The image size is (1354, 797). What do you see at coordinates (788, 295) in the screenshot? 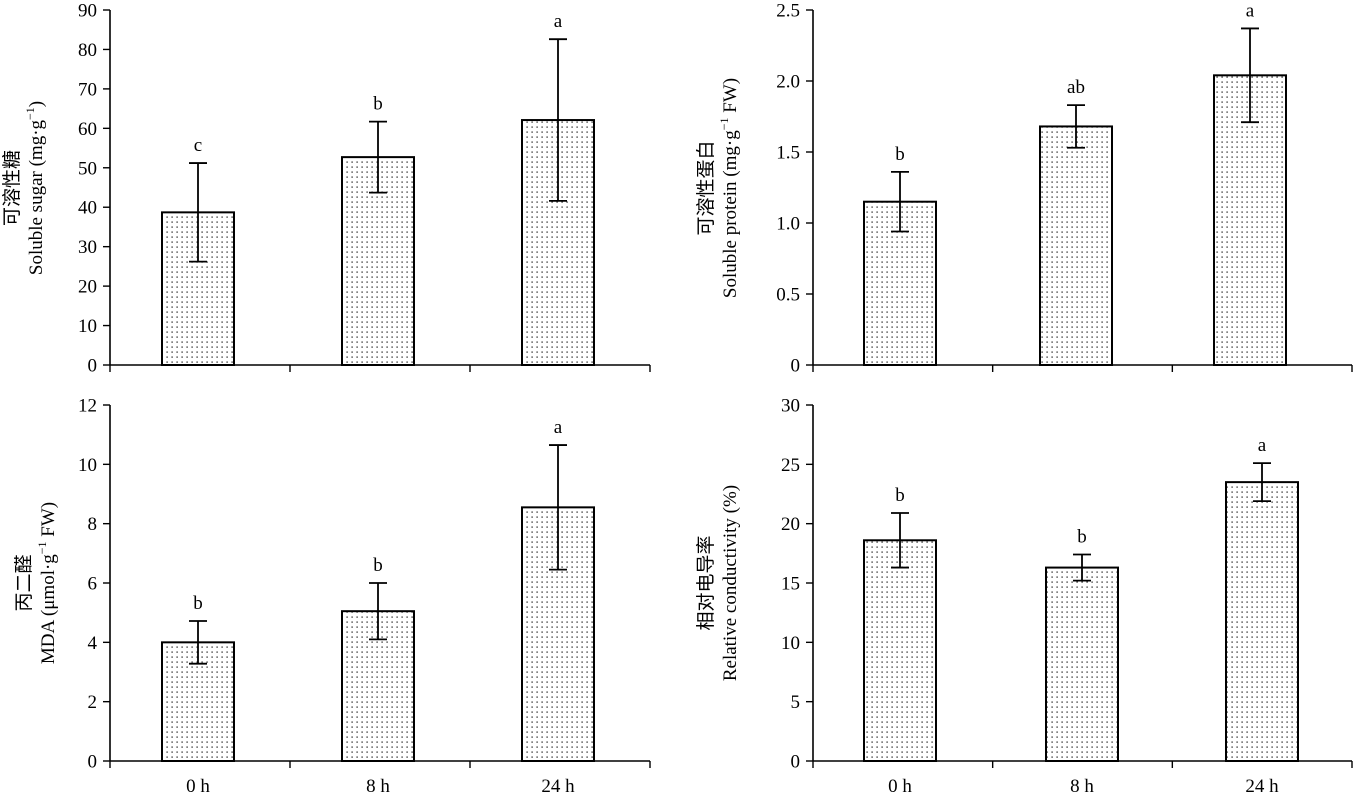
I see `y-tick-label: 0.5` at bounding box center [788, 295].